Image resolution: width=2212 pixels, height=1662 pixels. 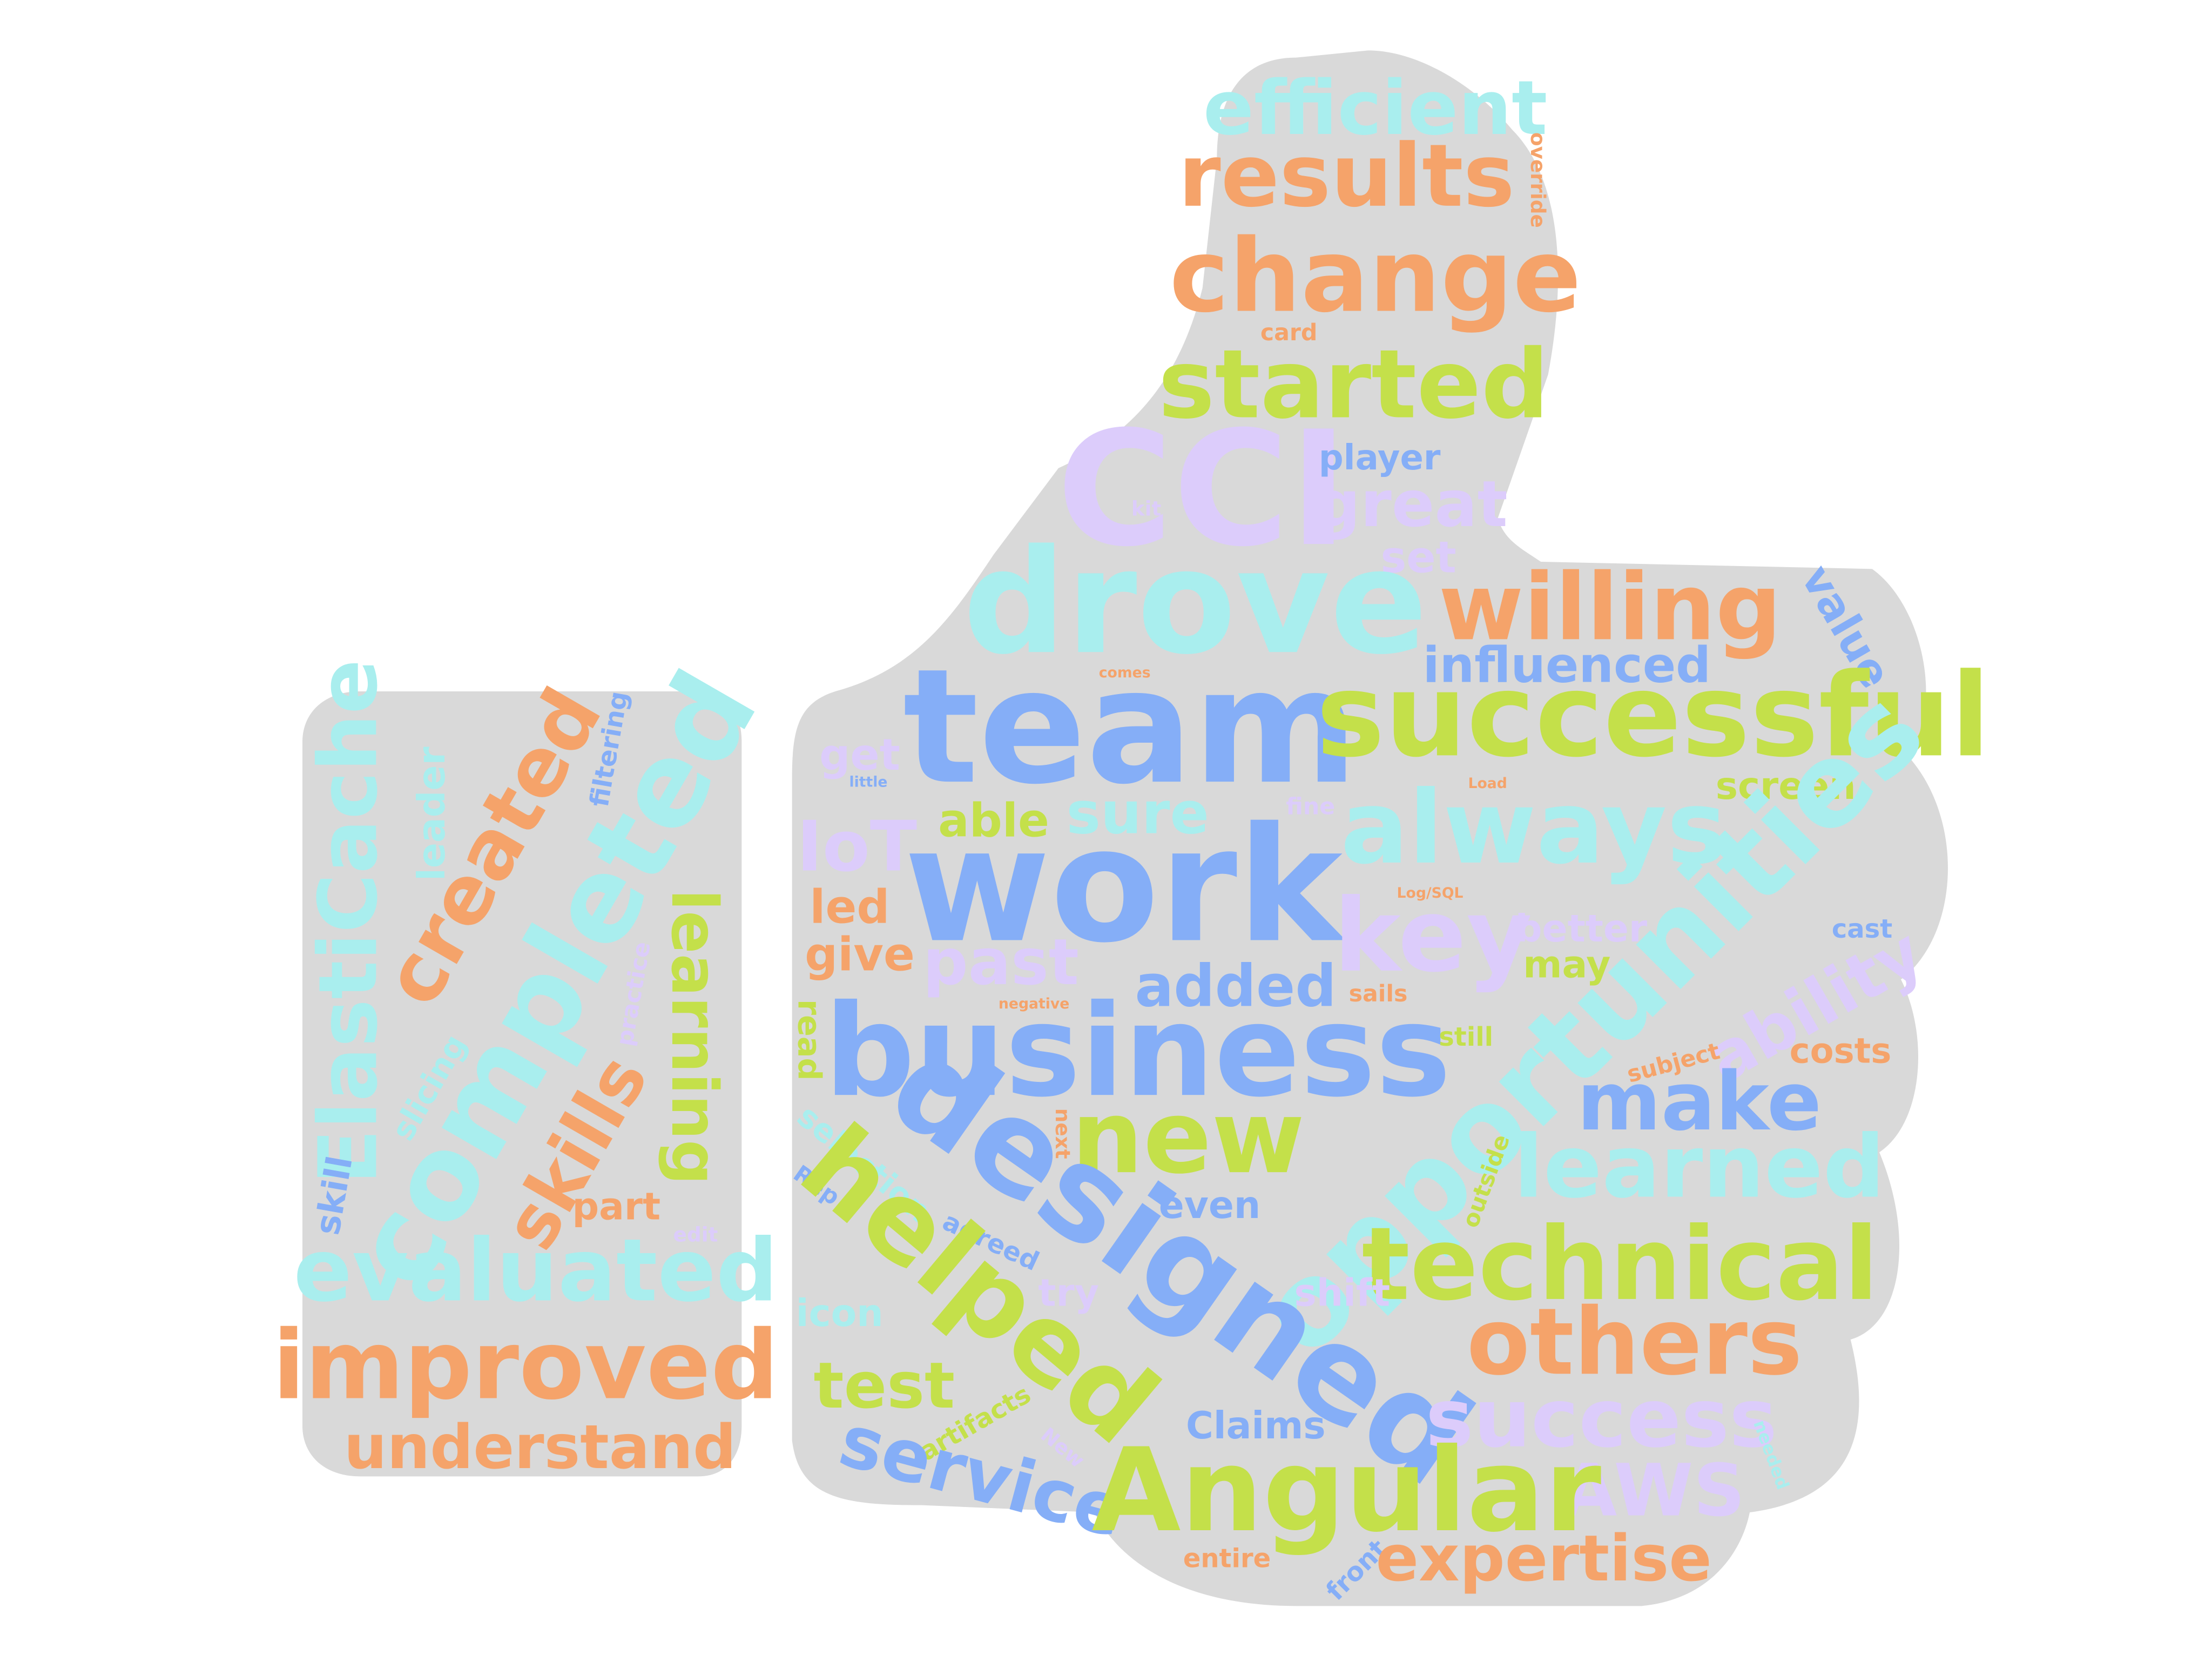 What do you see at coordinates (1699, 1166) in the screenshot?
I see `cloud-word-learned: learned` at bounding box center [1699, 1166].